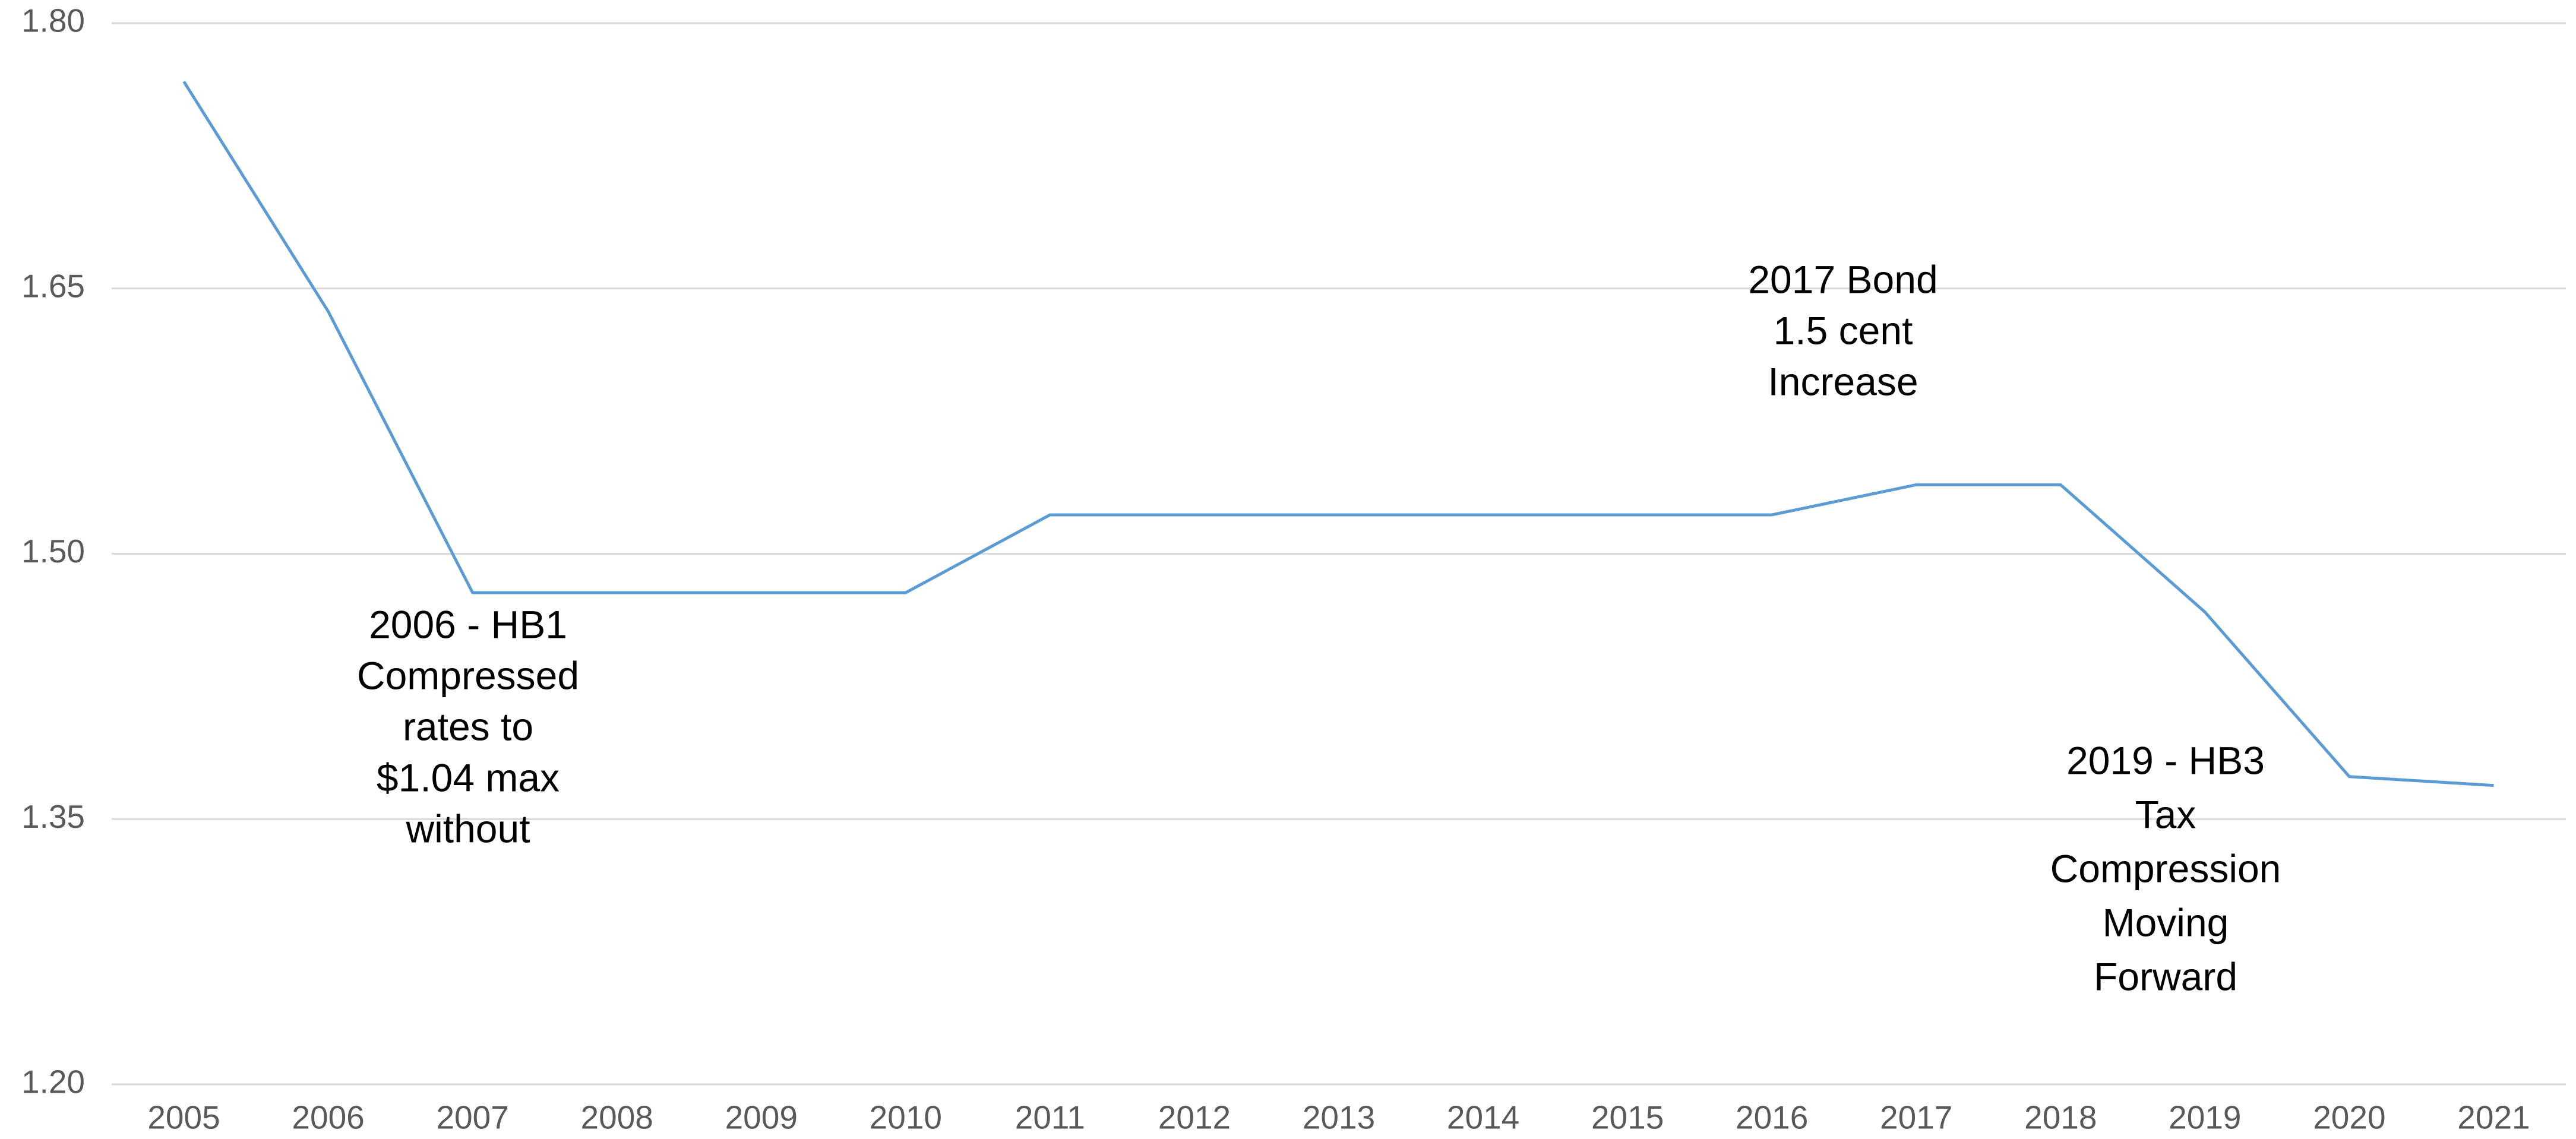 The height and width of the screenshot is (1139, 2576). I want to click on x-tick-label: 2017, so click(1916, 1117).